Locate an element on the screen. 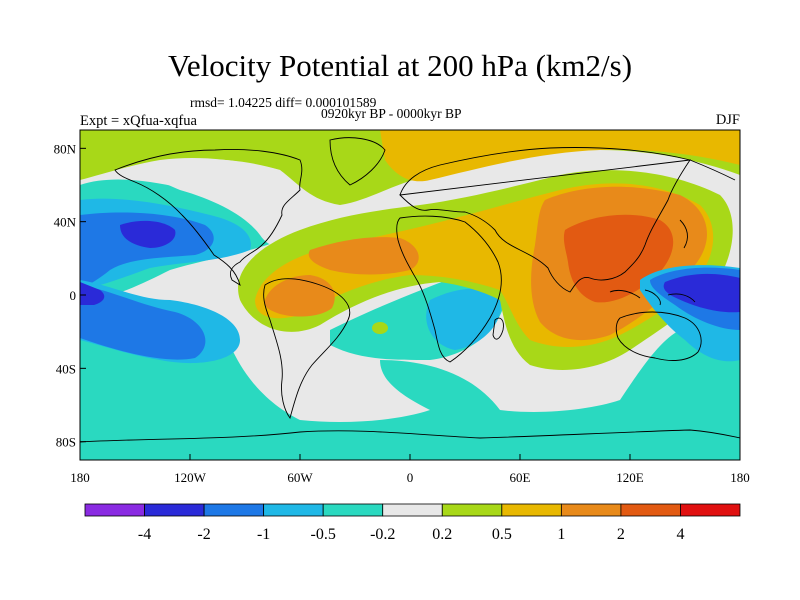 The width and height of the screenshot is (800, 600). north-pacific-blue is located at coordinates (147, 250).